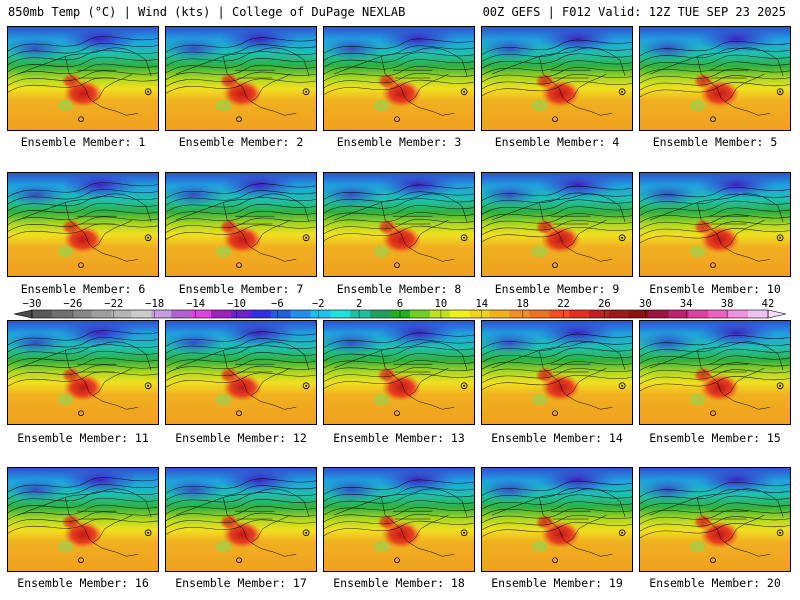 The image size is (800, 600). What do you see at coordinates (399, 438) in the screenshot?
I see `ensemble-member-label: Ensemble Member: 13` at bounding box center [399, 438].